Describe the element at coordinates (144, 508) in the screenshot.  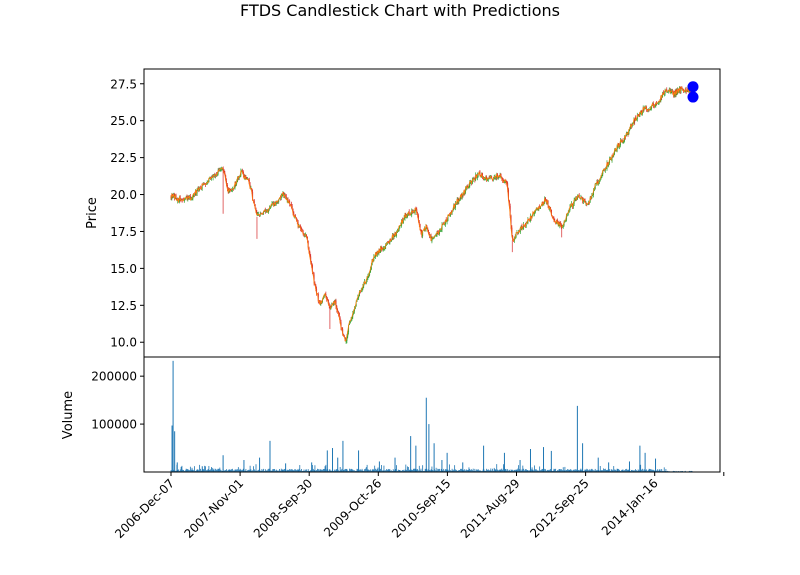
I see `x-tick-label: 2006-Dec-07` at that location.